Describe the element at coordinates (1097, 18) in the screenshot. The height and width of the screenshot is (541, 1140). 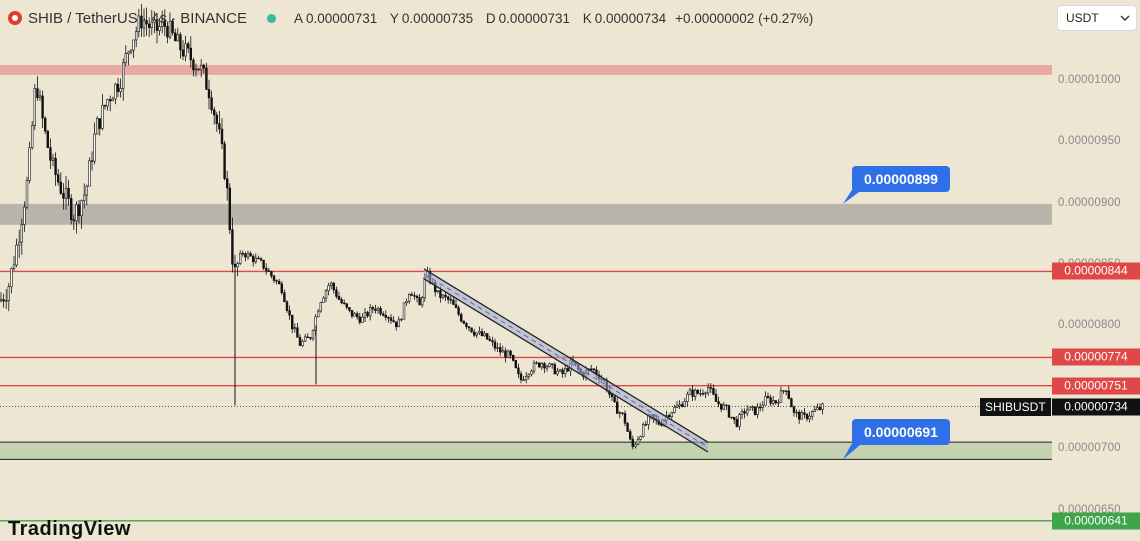
I see `currency-select: USDT` at that location.